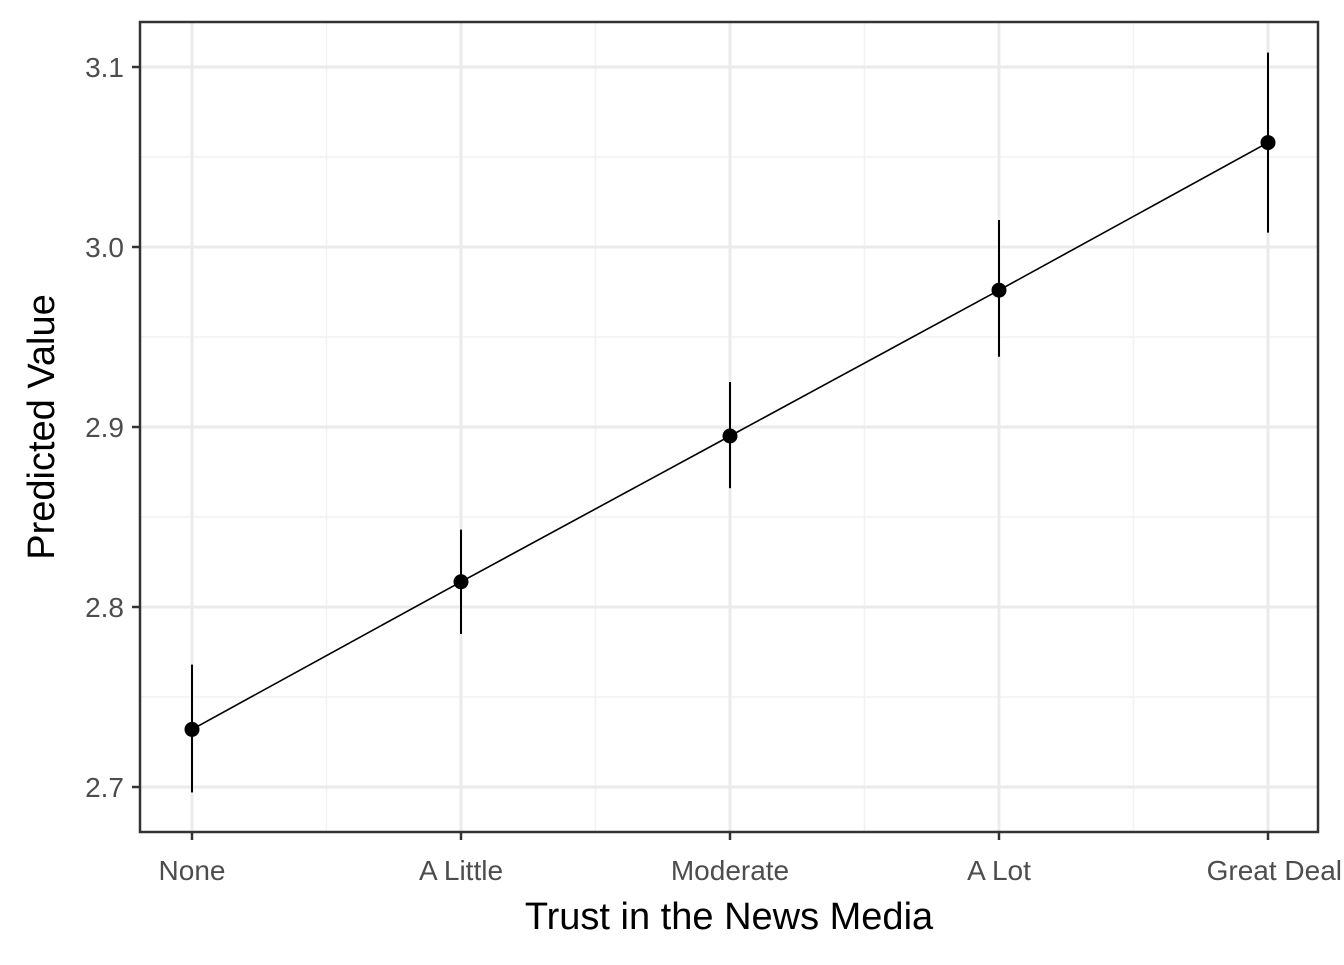 The width and height of the screenshot is (1344, 965). Describe the element at coordinates (104, 607) in the screenshot. I see `y-tick-label: 2.8` at that location.